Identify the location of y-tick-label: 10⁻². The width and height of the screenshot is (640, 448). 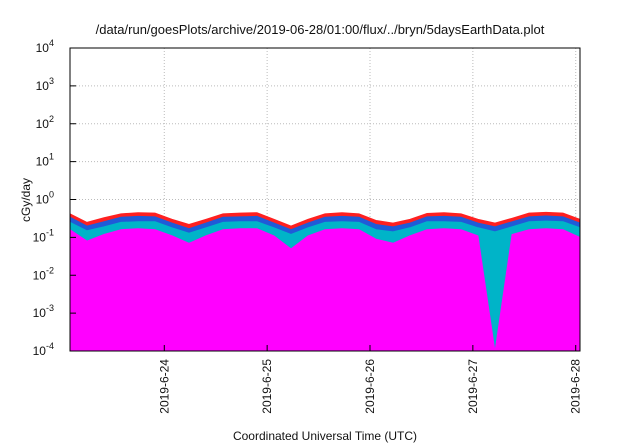
(43, 273).